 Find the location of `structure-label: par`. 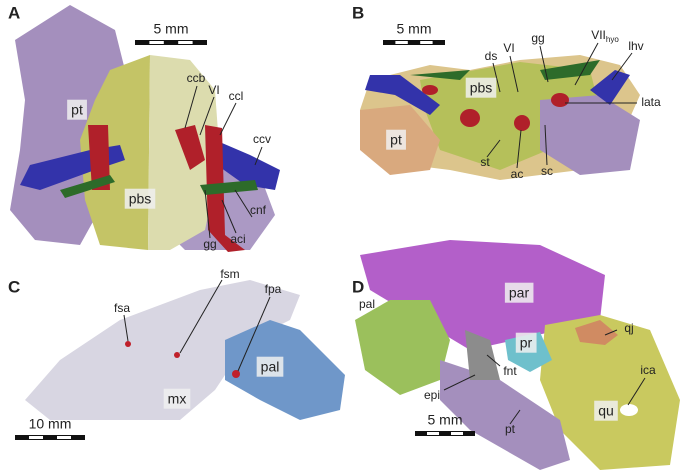

structure-label: par is located at coordinates (519, 293).